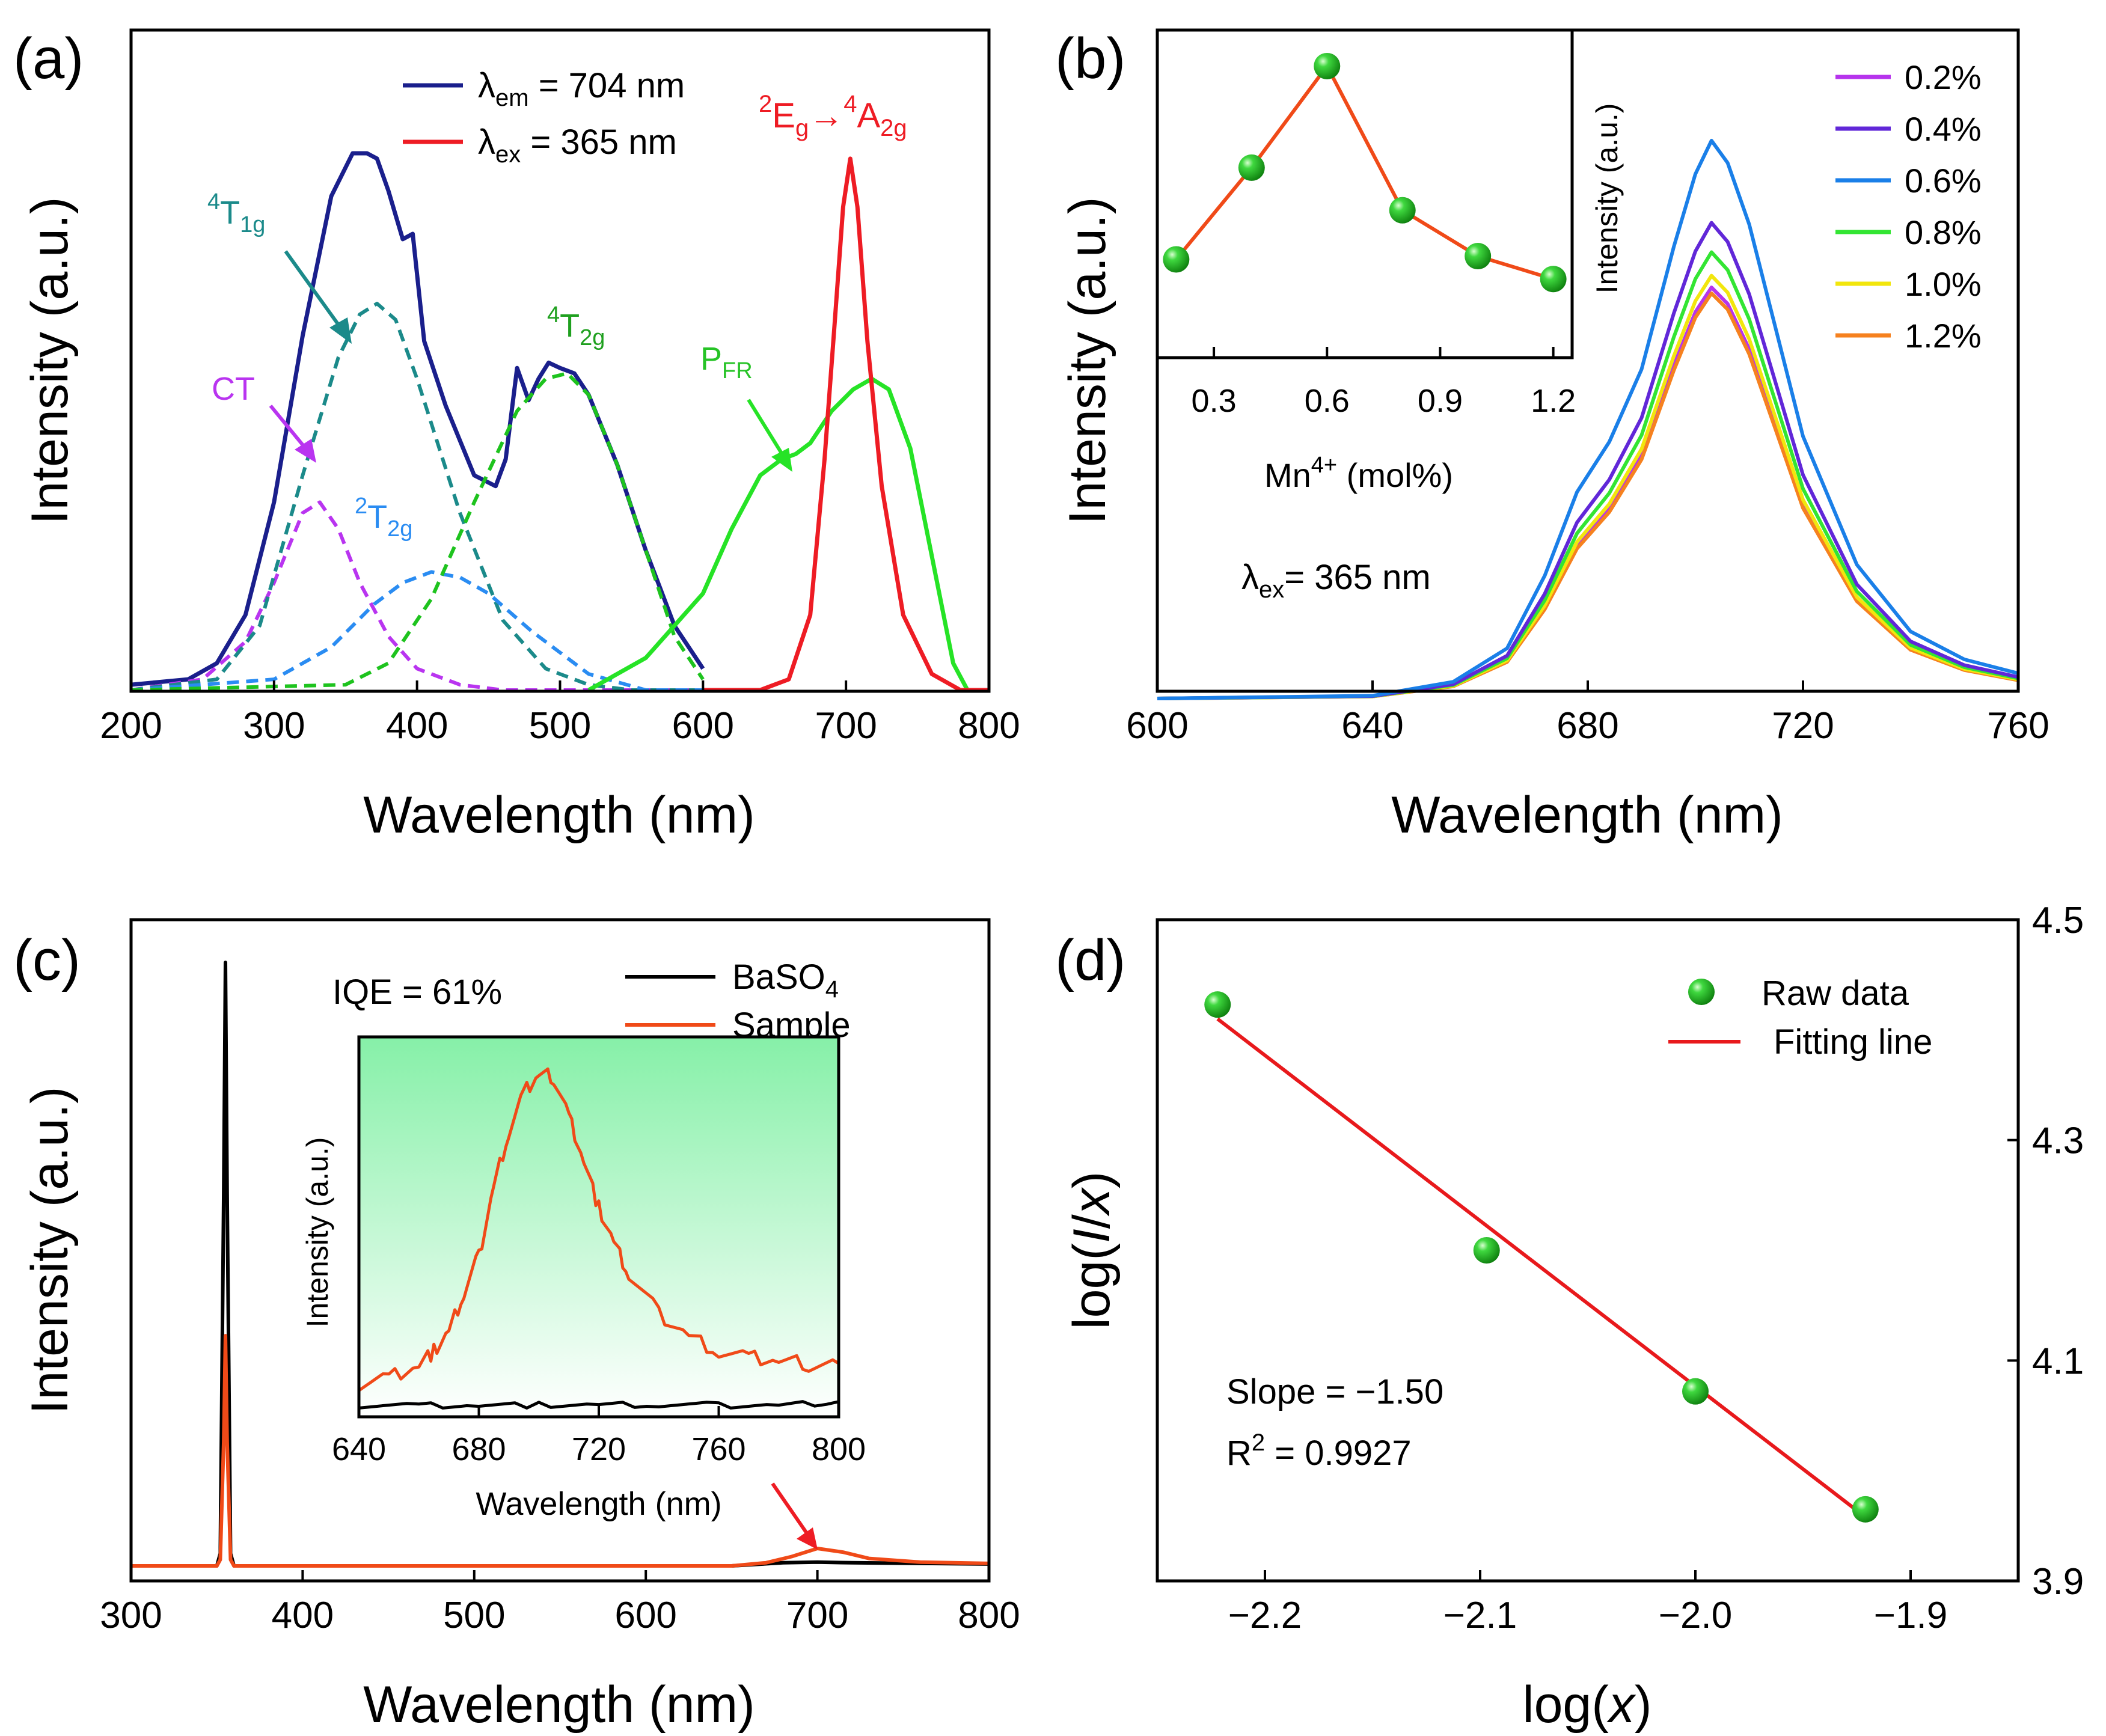 The width and height of the screenshot is (2106, 1736). I want to click on legend-label-0-8: 0.8%, so click(1944, 232).